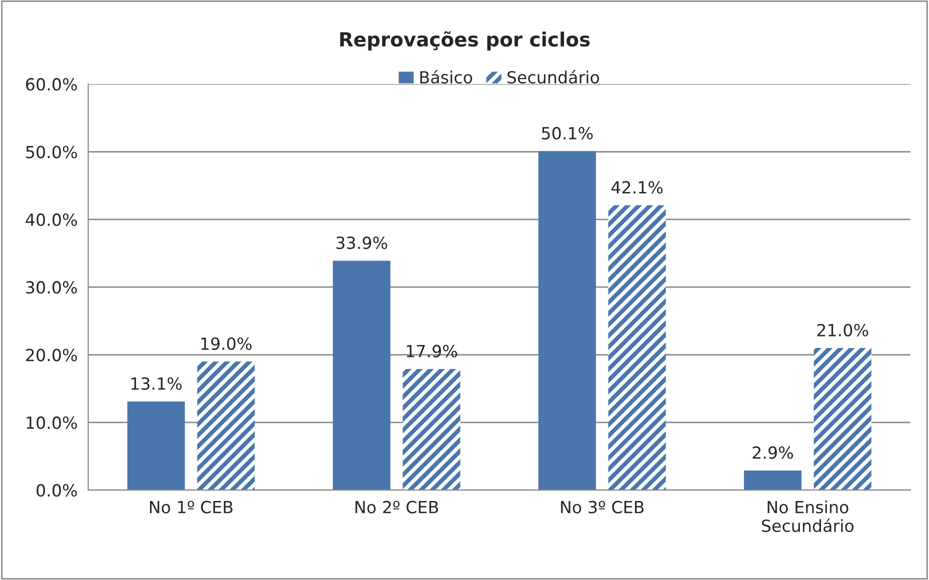  I want to click on data-label: 50.1%, so click(567, 133).